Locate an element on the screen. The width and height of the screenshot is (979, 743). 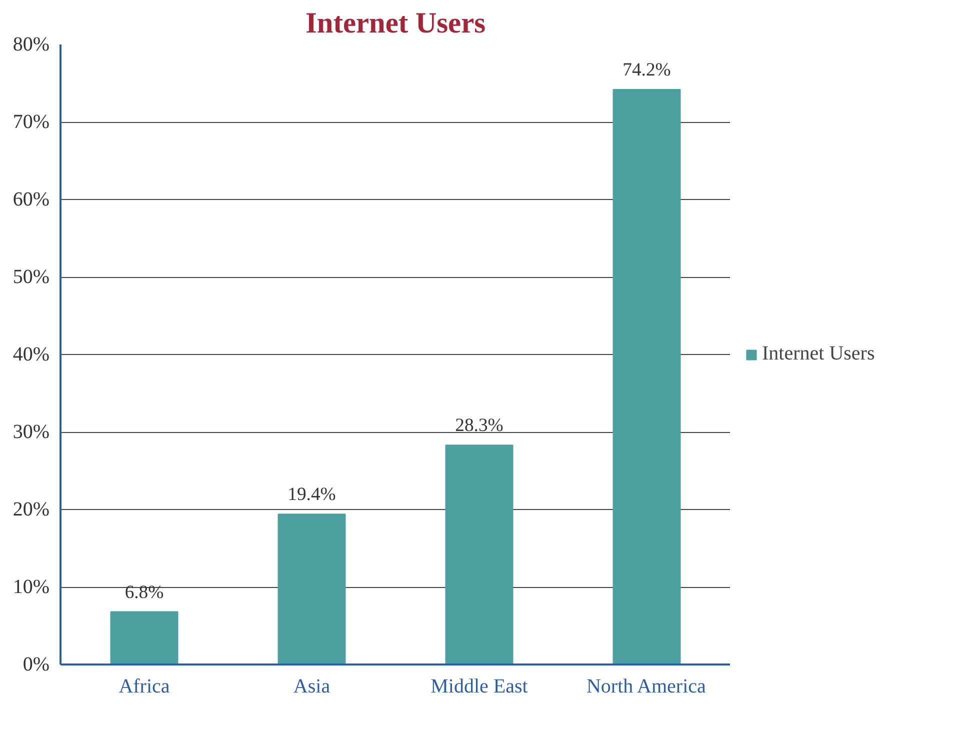
chart-title: Internet Users is located at coordinates (396, 24).